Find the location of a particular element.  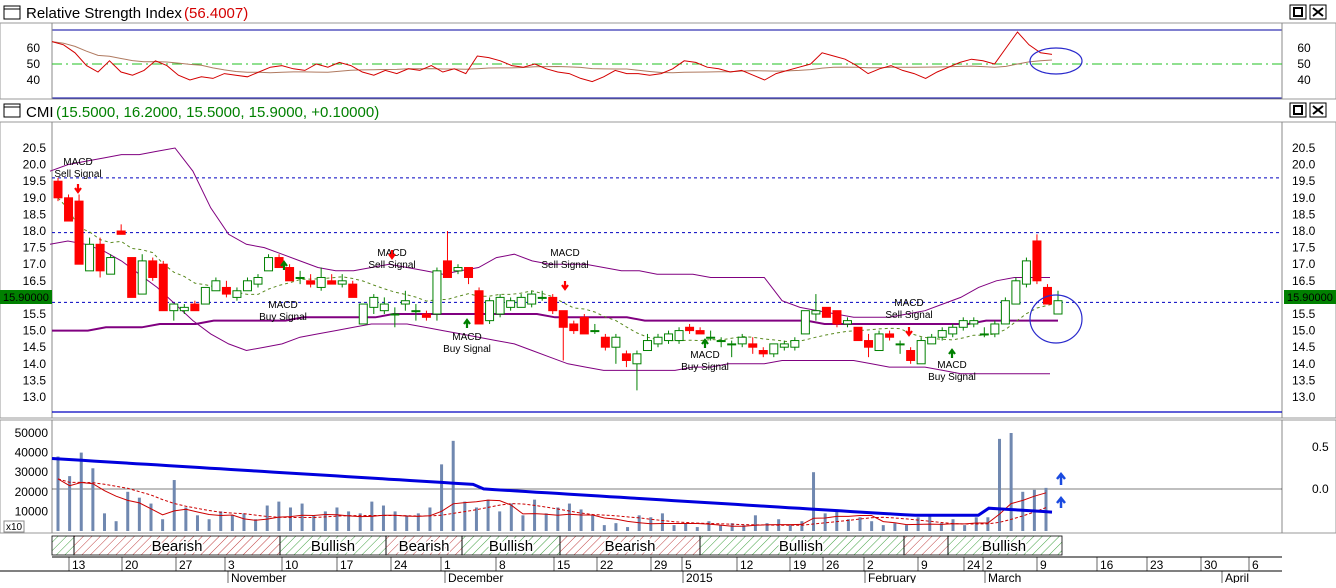

price-tick-right: 20.5 is located at coordinates (1304, 148).